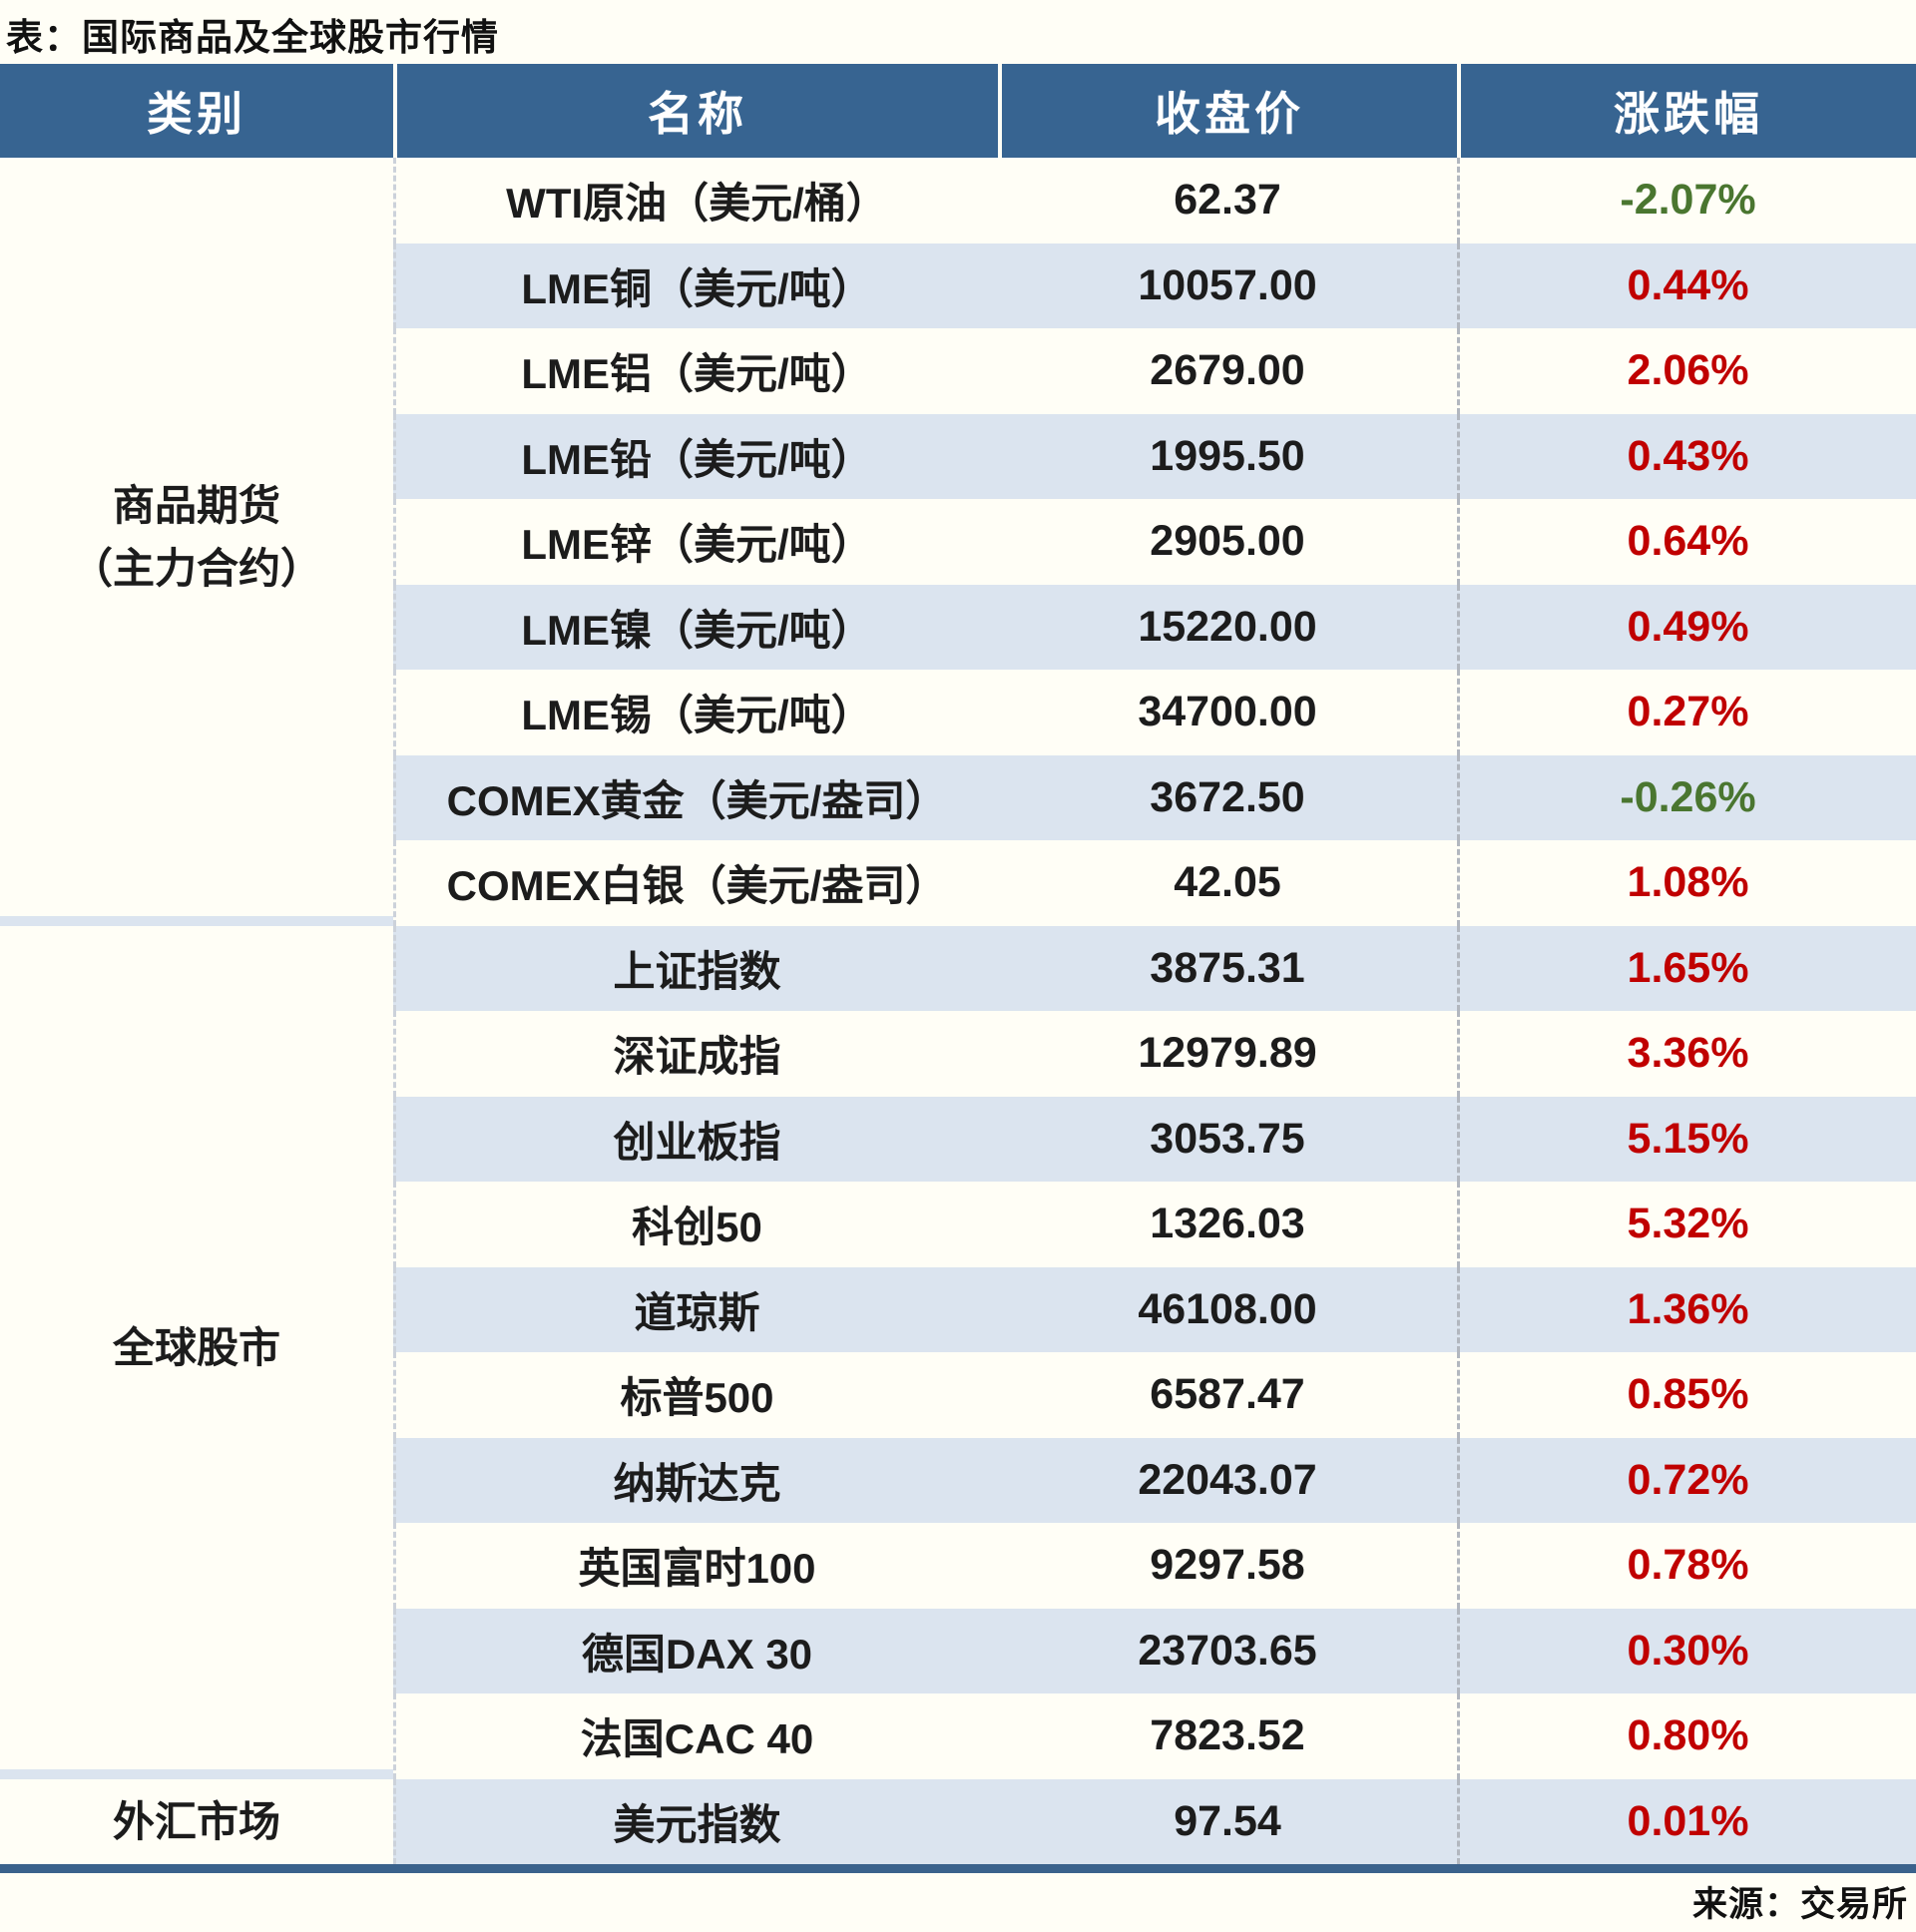 Image resolution: width=1916 pixels, height=1932 pixels. What do you see at coordinates (1686, 1395) in the screenshot?
I see `change-cell: 0.85%` at bounding box center [1686, 1395].